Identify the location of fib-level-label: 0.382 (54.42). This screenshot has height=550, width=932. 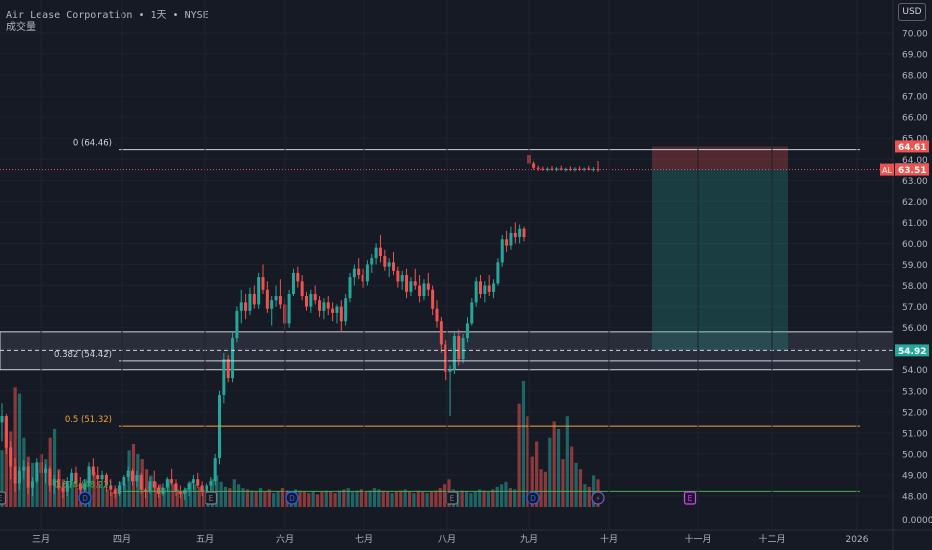
(83, 355).